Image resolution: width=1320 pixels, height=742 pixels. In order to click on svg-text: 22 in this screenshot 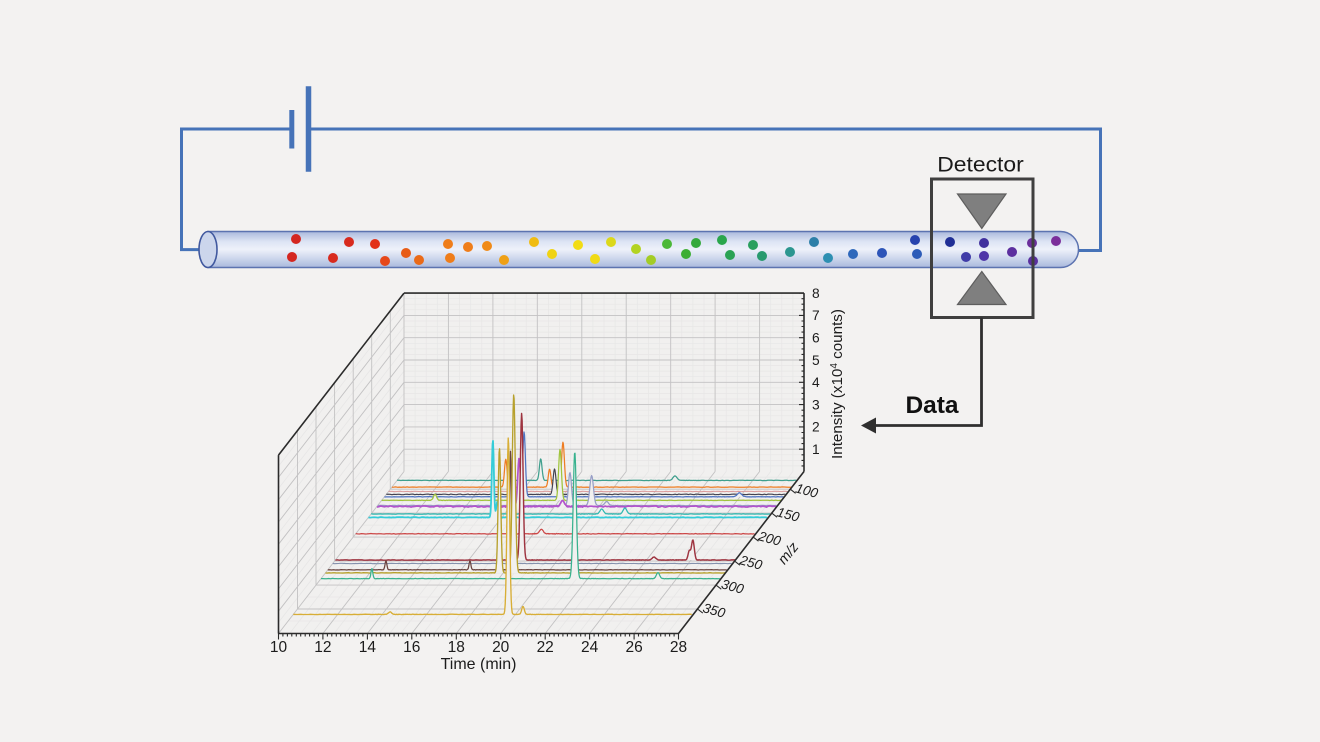, I will do `click(545, 647)`.